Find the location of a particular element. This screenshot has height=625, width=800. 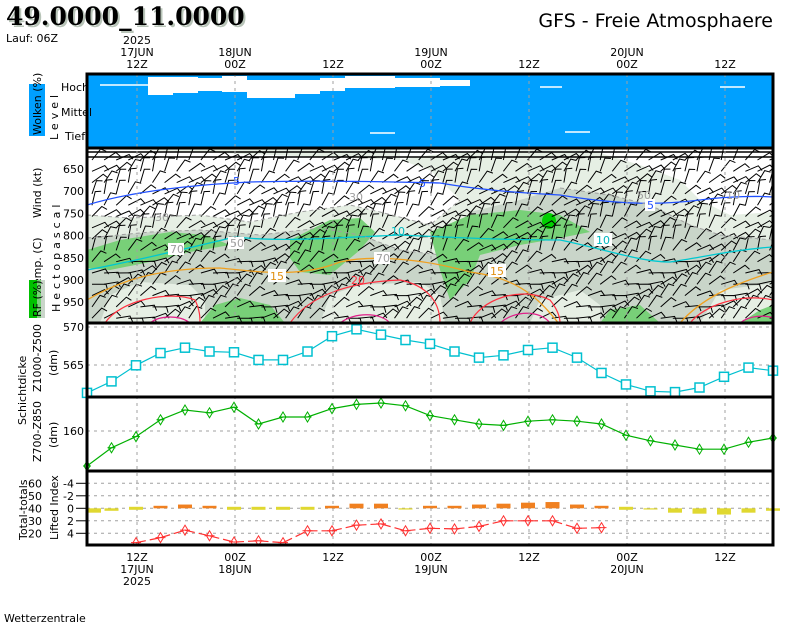

z700-z850-series is located at coordinates (430, 434).